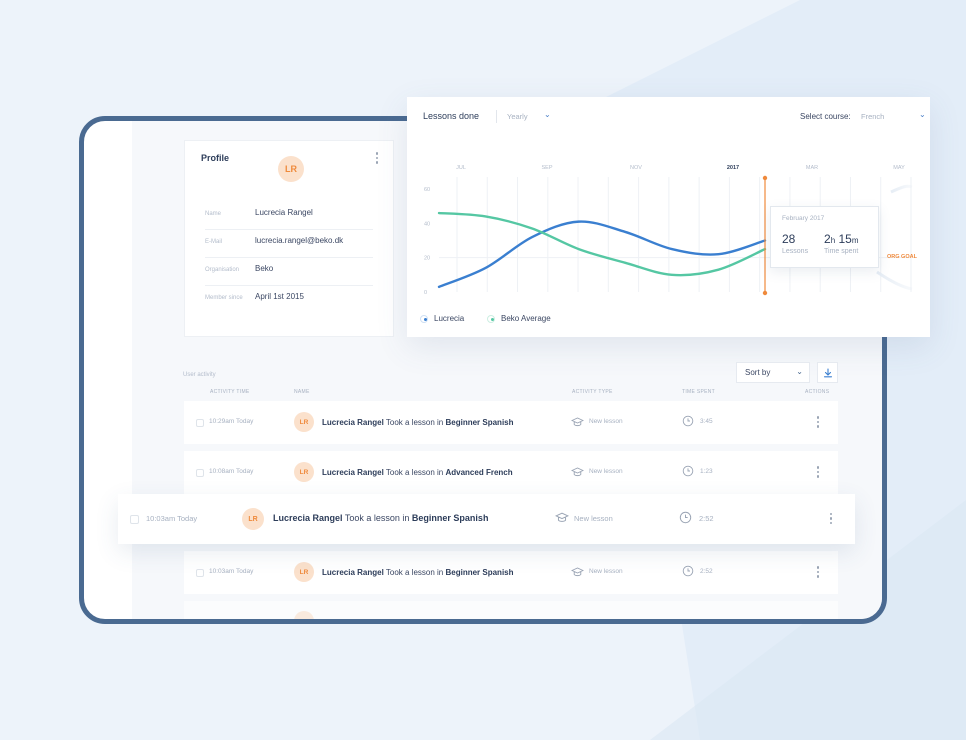 This screenshot has width=966, height=740. I want to click on download-button, so click(827, 372).